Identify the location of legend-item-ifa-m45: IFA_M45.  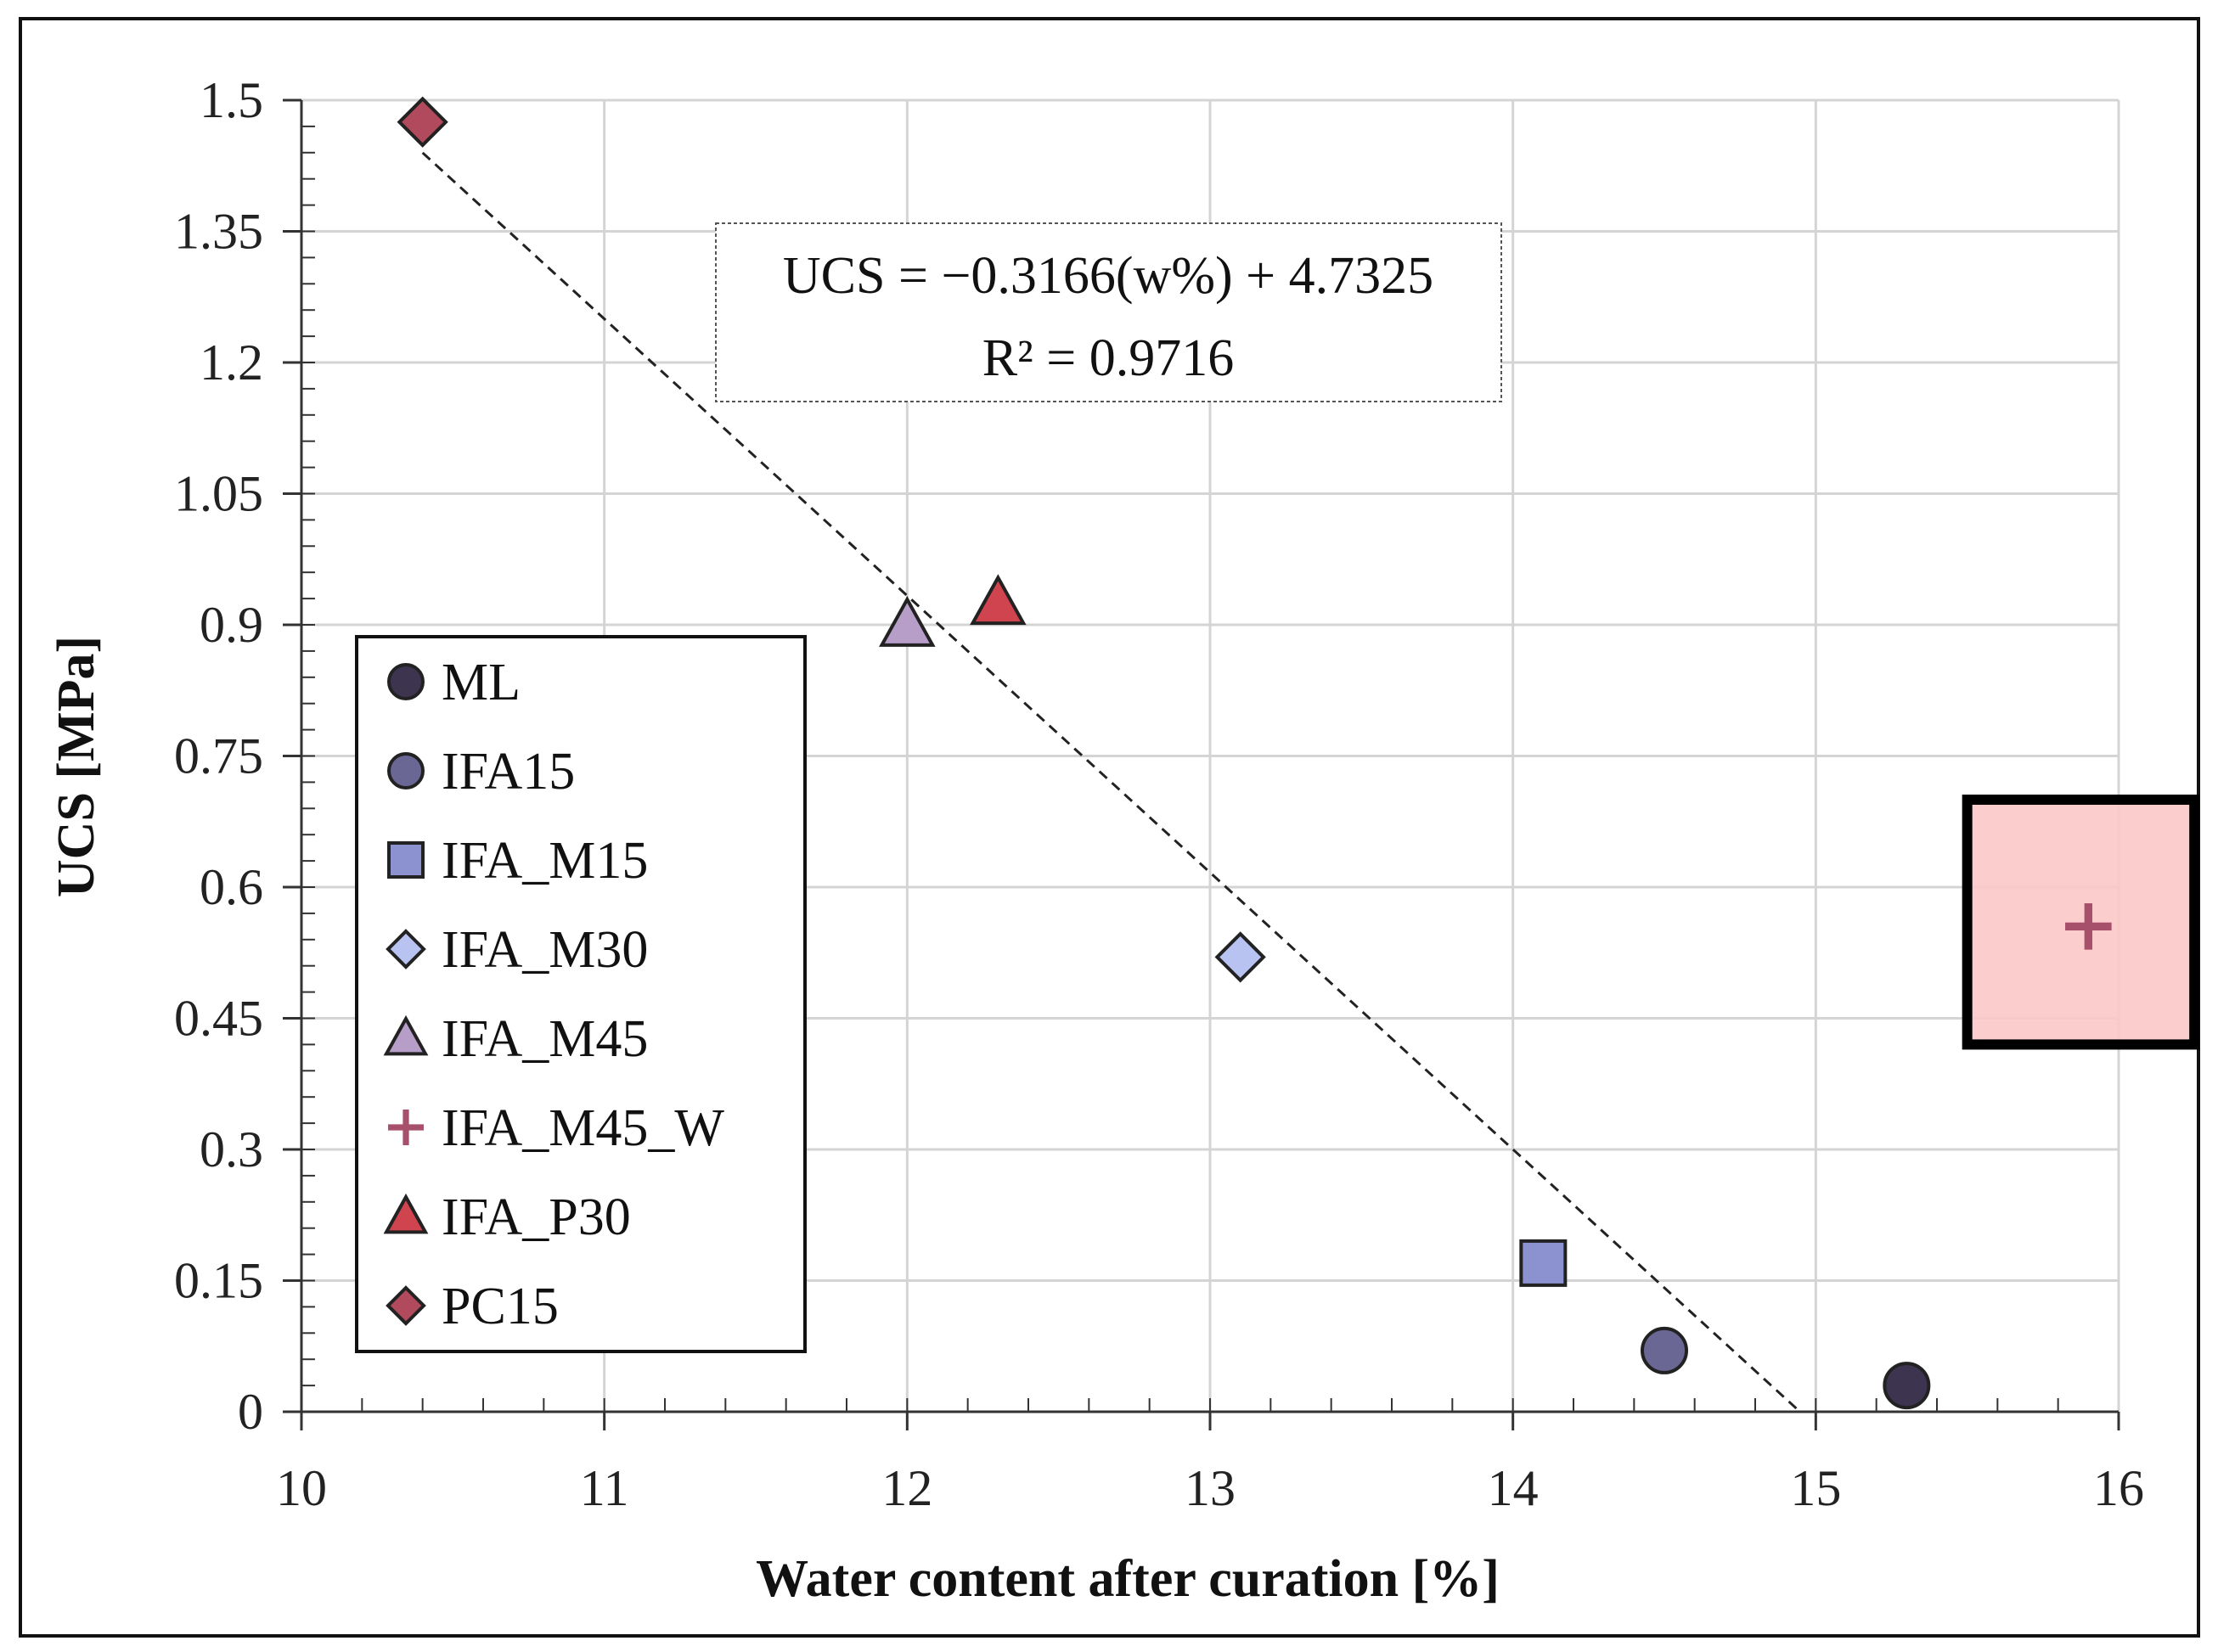
(515, 1039).